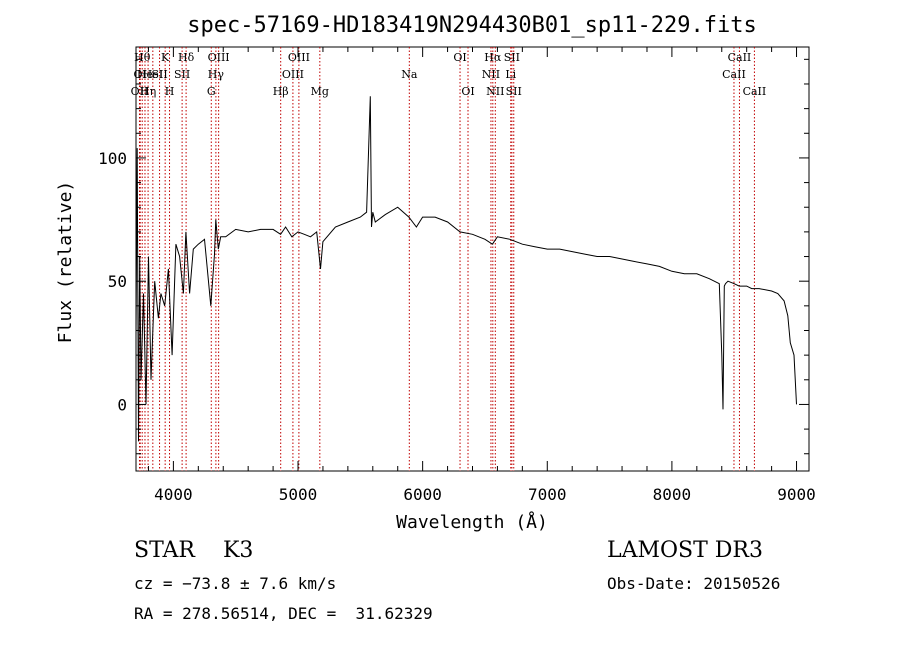 Image resolution: width=900 pixels, height=649 pixels. What do you see at coordinates (796, 494) in the screenshot?
I see `x-tick-label: 9000` at bounding box center [796, 494].